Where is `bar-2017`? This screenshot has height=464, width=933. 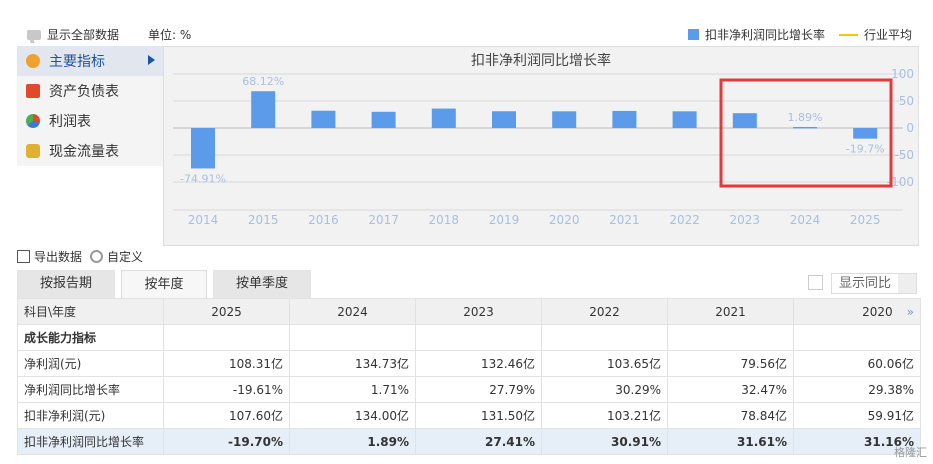 bar-2017 is located at coordinates (383, 119).